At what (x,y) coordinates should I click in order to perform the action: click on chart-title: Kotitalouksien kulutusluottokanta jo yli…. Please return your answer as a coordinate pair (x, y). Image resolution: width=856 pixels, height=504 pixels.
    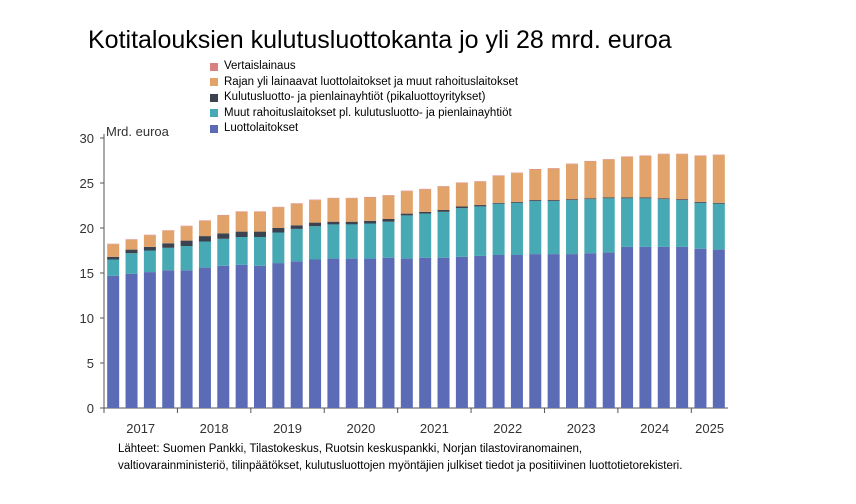
    Looking at the image, I should click on (380, 40).